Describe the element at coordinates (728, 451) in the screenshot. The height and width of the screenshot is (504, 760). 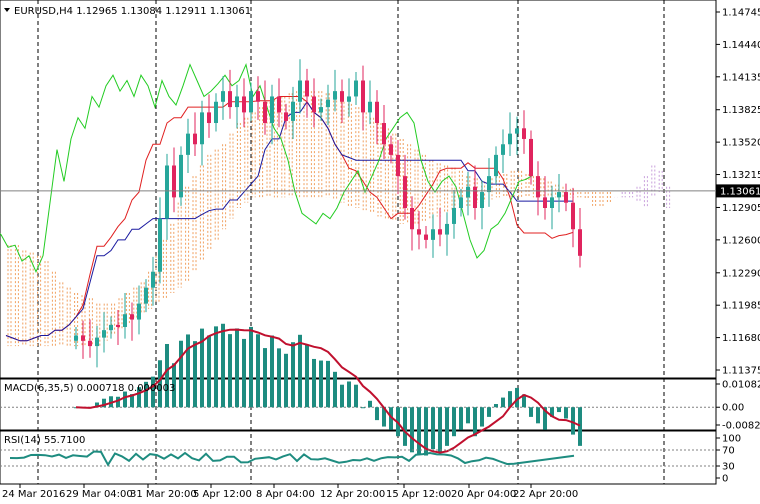
I see `rsi-tick-label: 70` at that location.